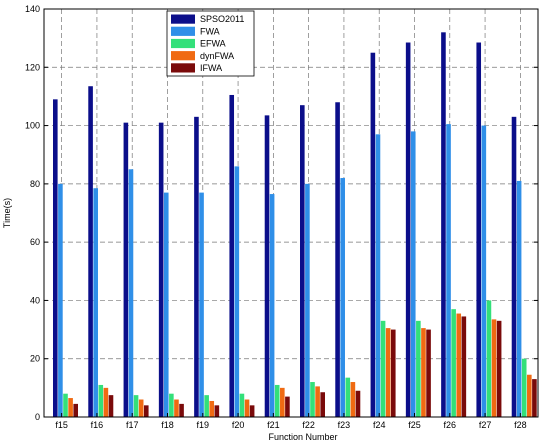  What do you see at coordinates (75, 410) in the screenshot?
I see `bar-ifwa-f15` at bounding box center [75, 410].